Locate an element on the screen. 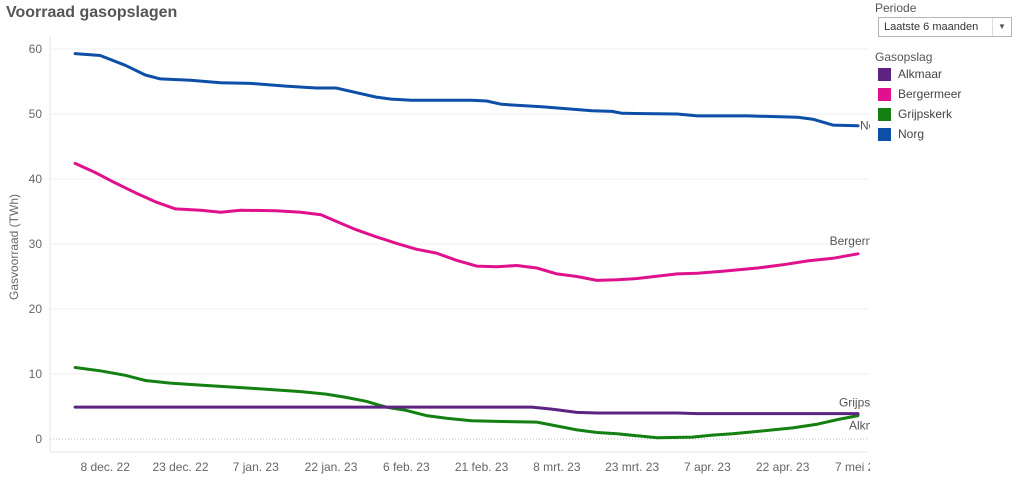  series-end-label: Grijpskerk is located at coordinates (854, 403).